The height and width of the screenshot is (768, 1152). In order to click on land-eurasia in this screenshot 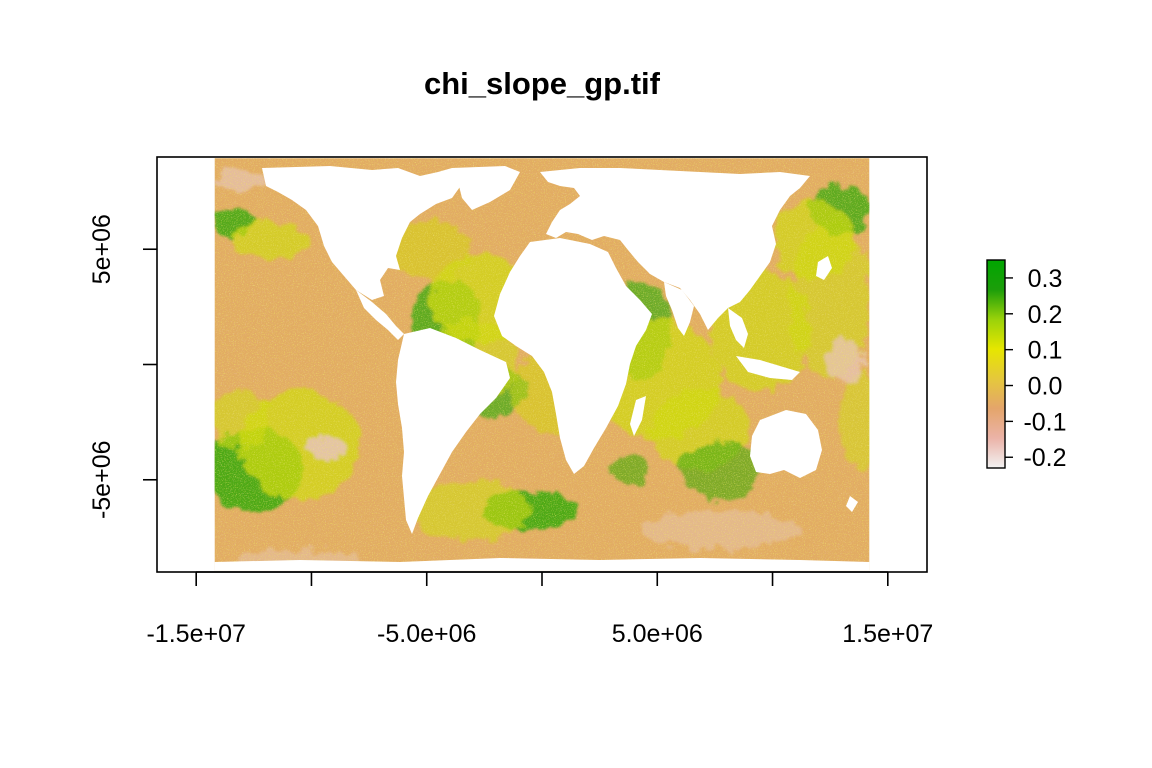, I will do `click(675, 249)`.